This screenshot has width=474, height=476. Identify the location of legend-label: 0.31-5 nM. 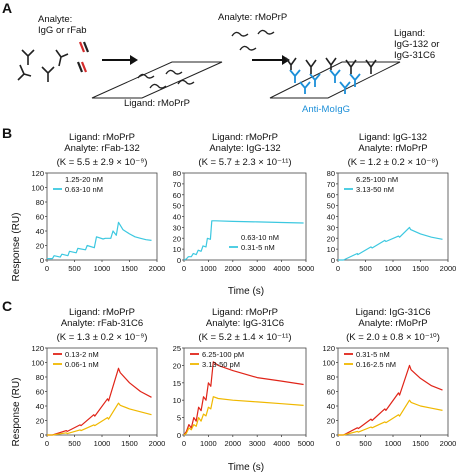
(258, 247).